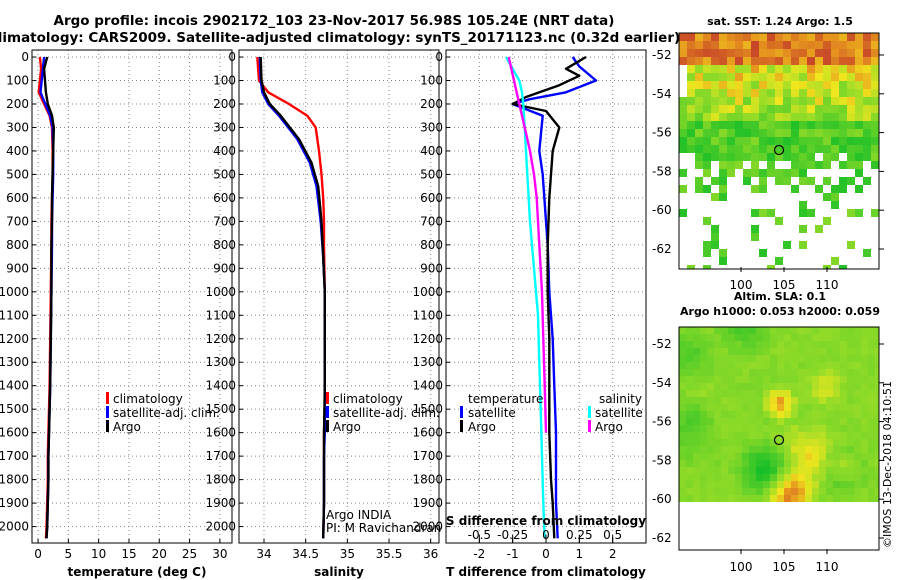 The height and width of the screenshot is (580, 900). I want to click on map-lon-label: 105, so click(784, 567).